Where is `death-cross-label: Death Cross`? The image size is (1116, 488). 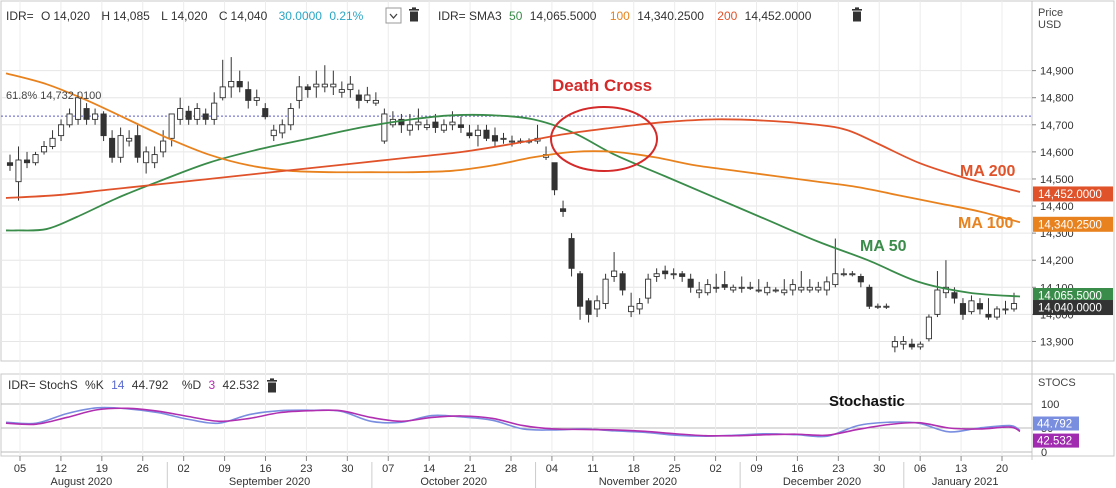
death-cross-label: Death Cross is located at coordinates (602, 85).